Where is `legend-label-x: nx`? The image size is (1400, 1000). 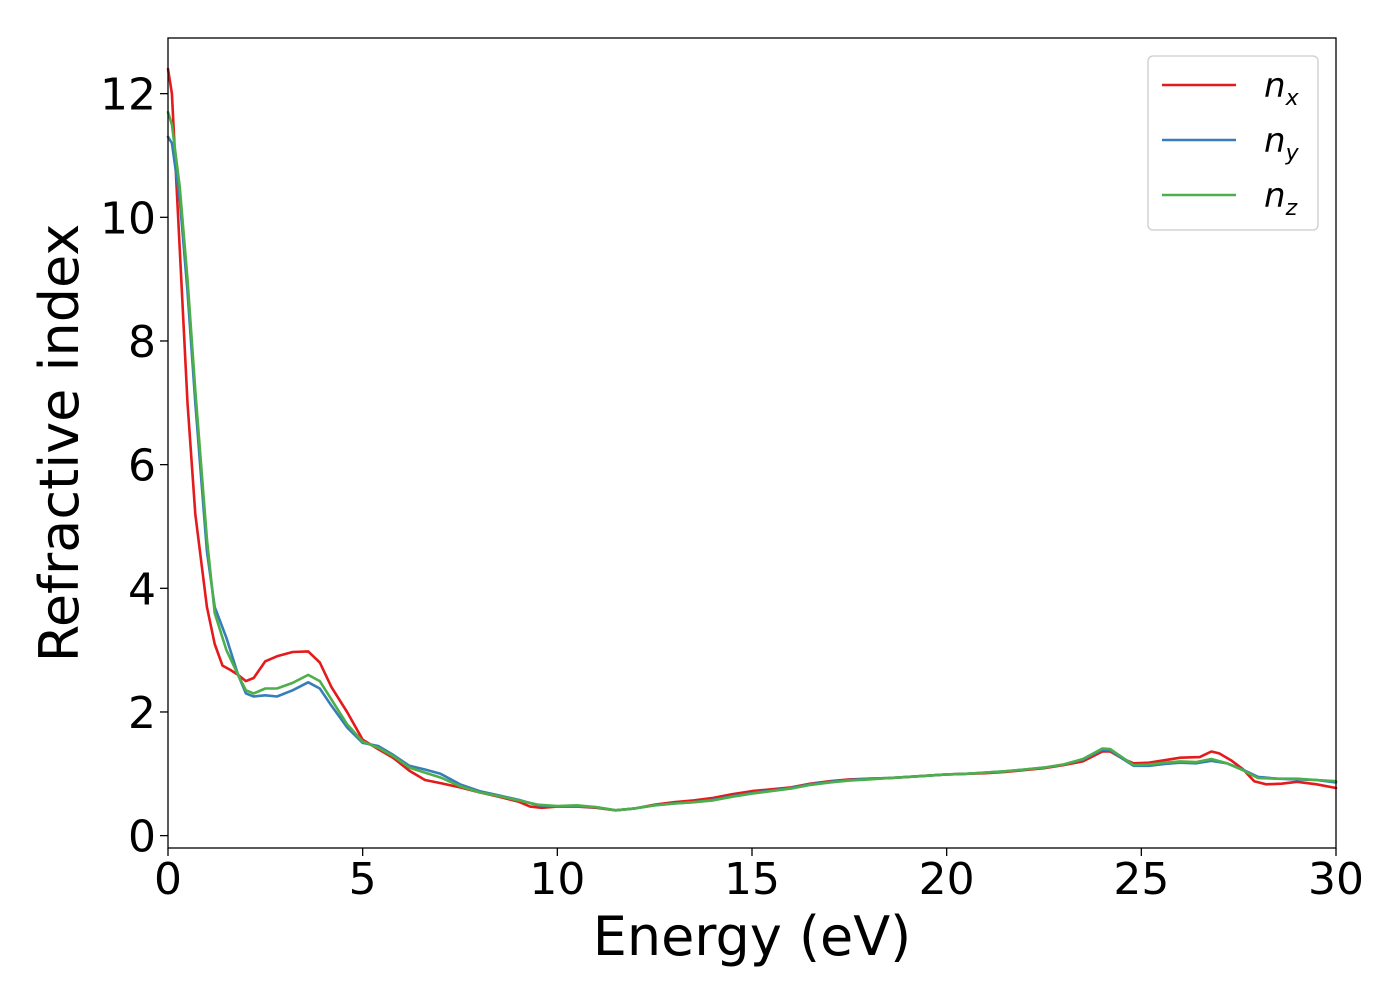 legend-label-x: nx is located at coordinates (1282, 88).